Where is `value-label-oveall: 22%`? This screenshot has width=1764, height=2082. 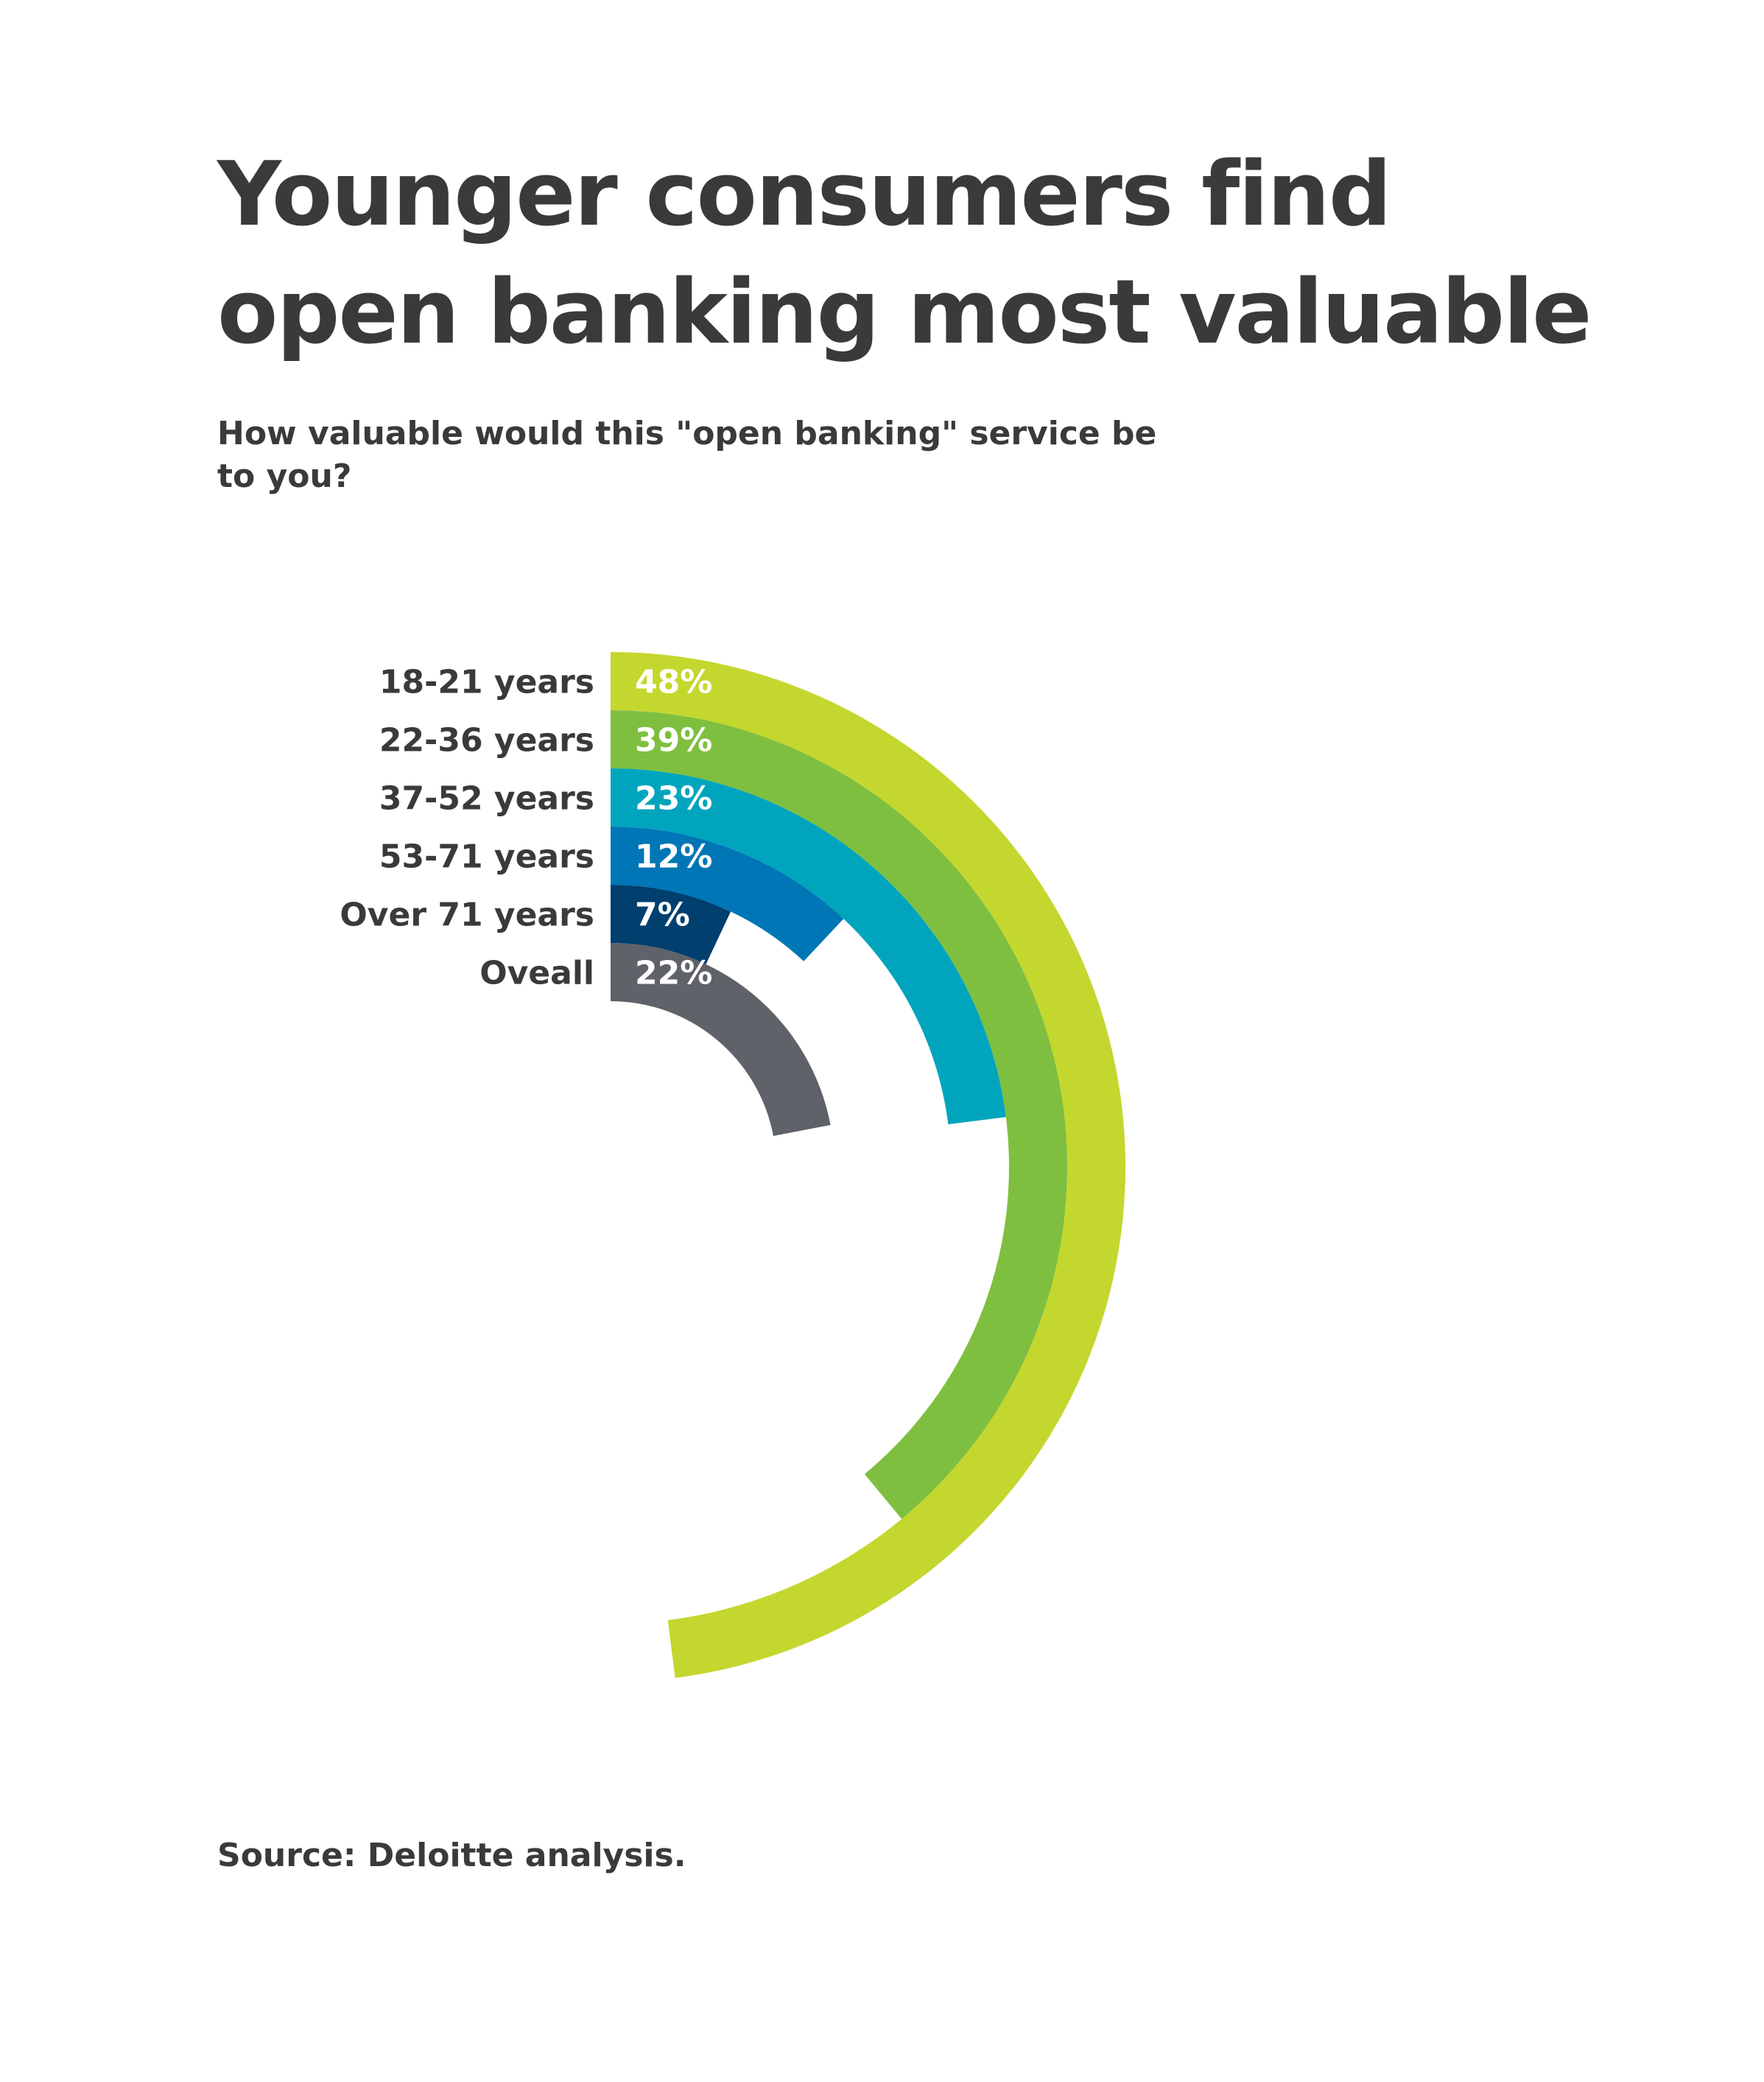
value-label-oveall: 22% is located at coordinates (673, 973).